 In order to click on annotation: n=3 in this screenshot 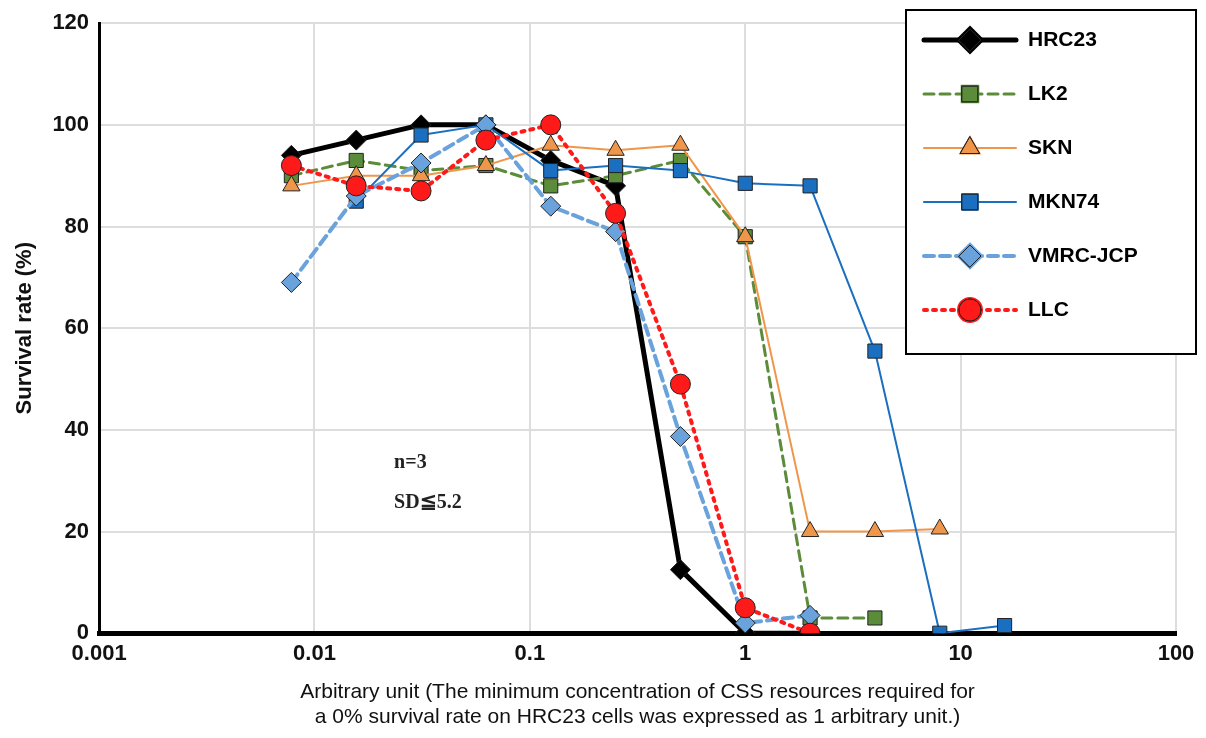, I will do `click(410, 461)`.